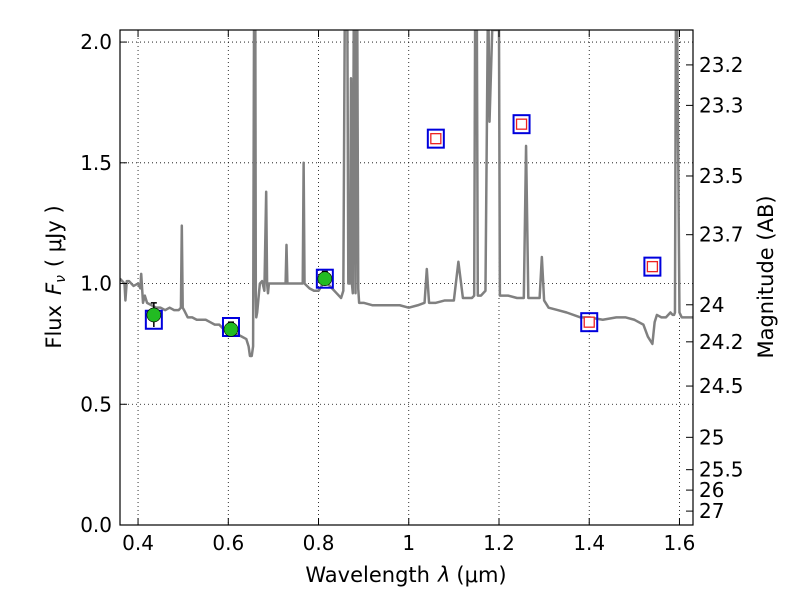 The image size is (800, 600). I want to click on y-tick-label: 0.0, so click(96, 525).